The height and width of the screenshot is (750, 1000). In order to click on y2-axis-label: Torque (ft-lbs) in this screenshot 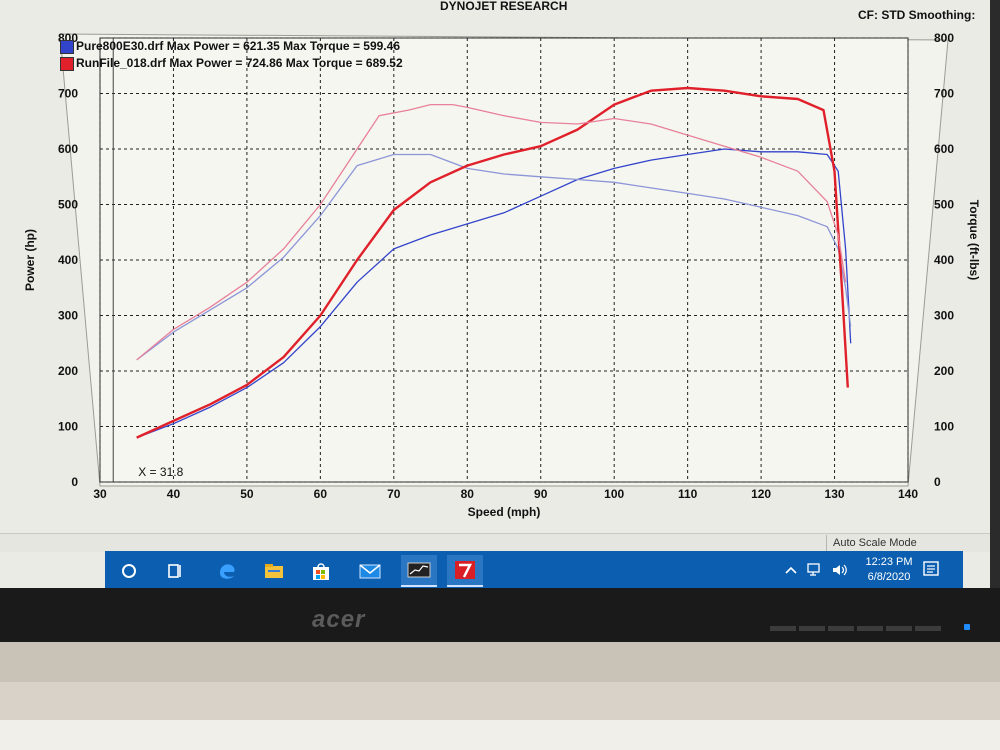, I will do `click(974, 240)`.